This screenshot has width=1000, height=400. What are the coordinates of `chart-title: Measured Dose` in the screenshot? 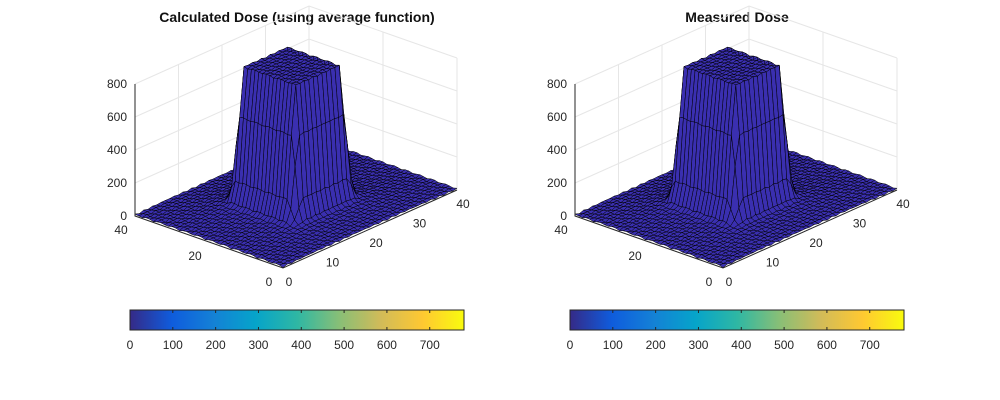 It's located at (737, 17).